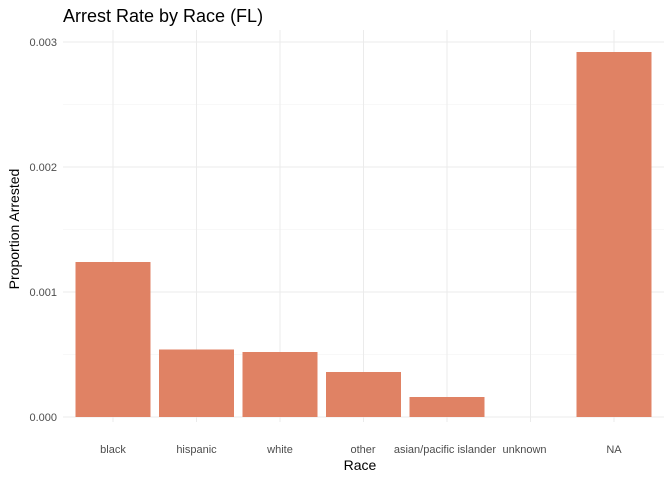  Describe the element at coordinates (43, 168) in the screenshot. I see `y-tick-label: 0.002` at that location.